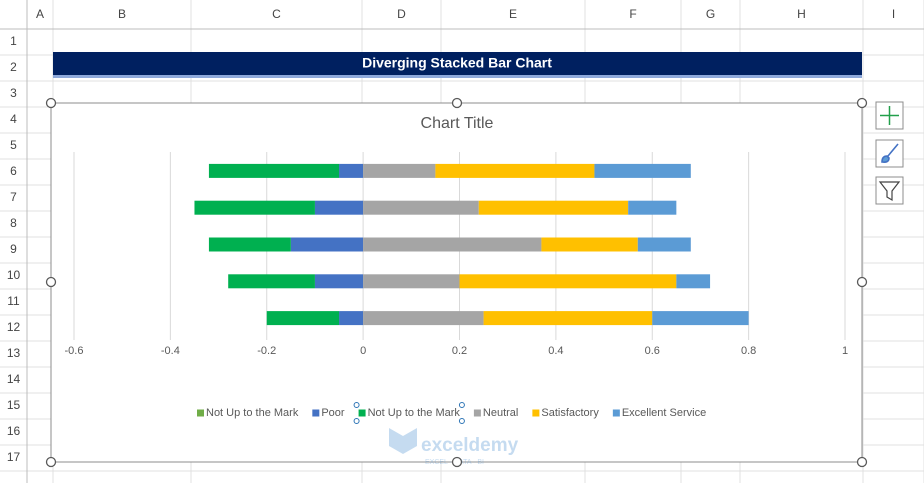  What do you see at coordinates (401, 14) in the screenshot?
I see `column-header: D` at bounding box center [401, 14].